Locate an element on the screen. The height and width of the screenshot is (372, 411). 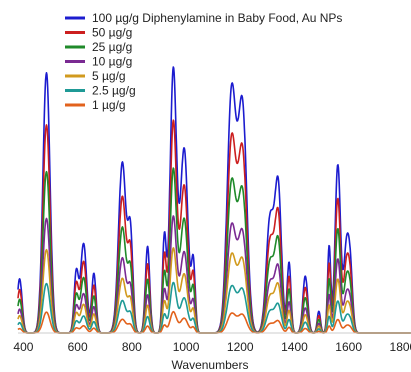
legend-label-2: 25 µg/g is located at coordinates (112, 47).